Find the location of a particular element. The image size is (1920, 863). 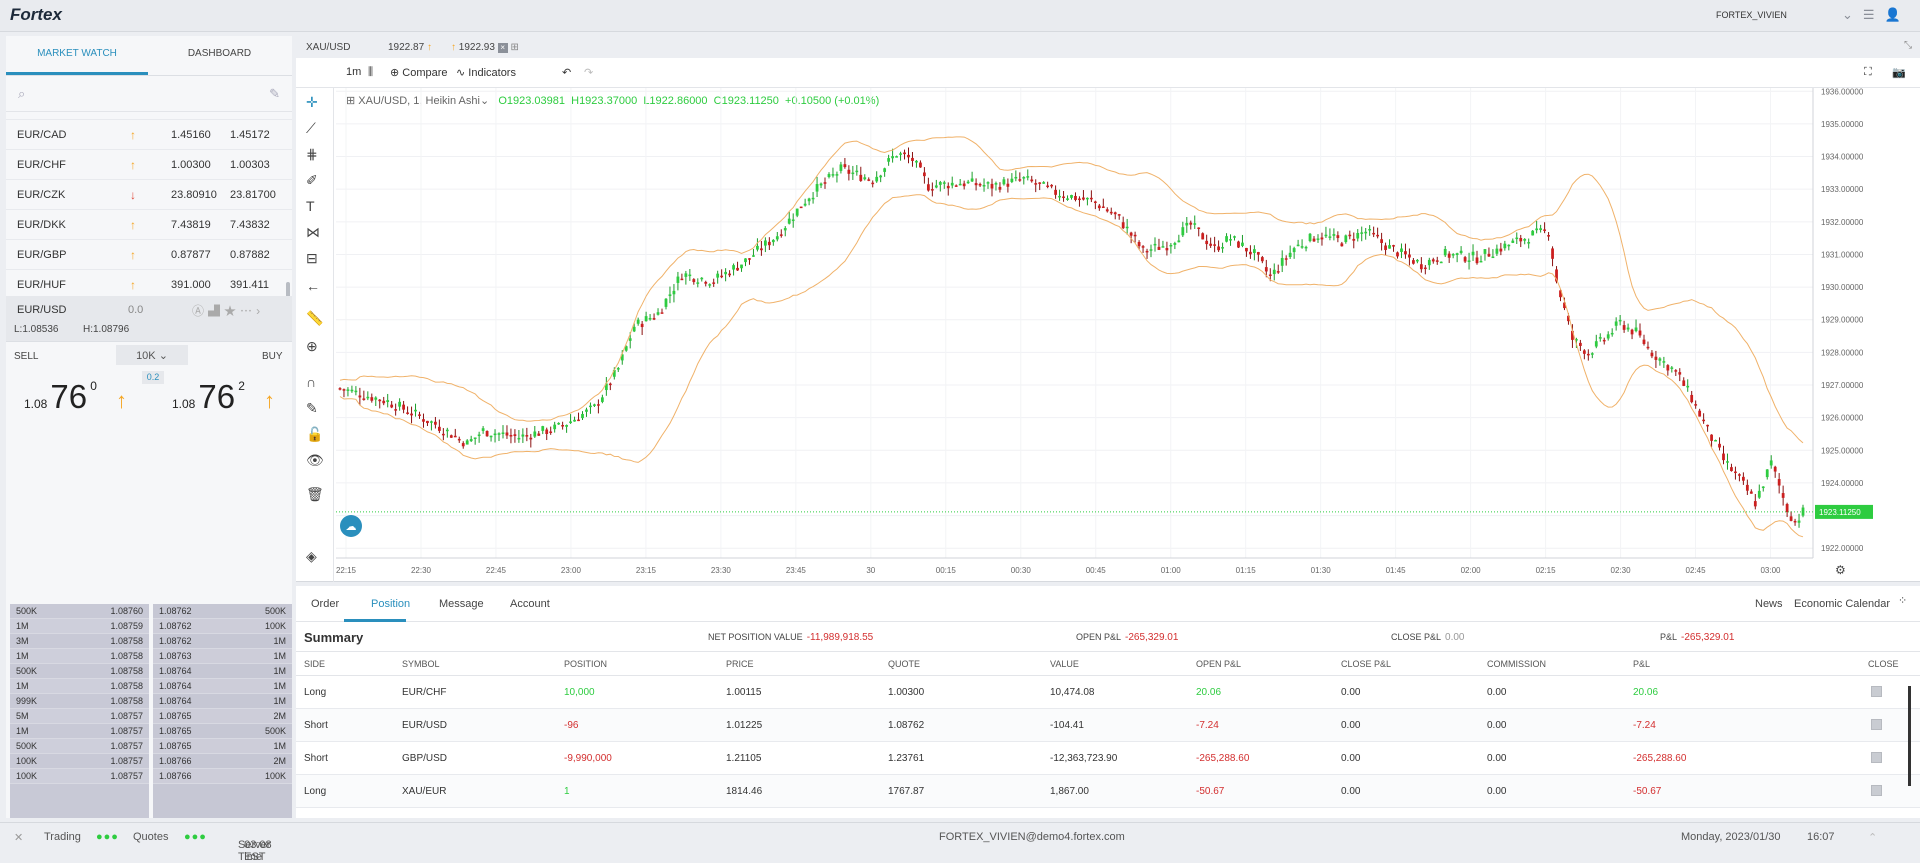

fib-icon: ⋕ is located at coordinates (312, 154).